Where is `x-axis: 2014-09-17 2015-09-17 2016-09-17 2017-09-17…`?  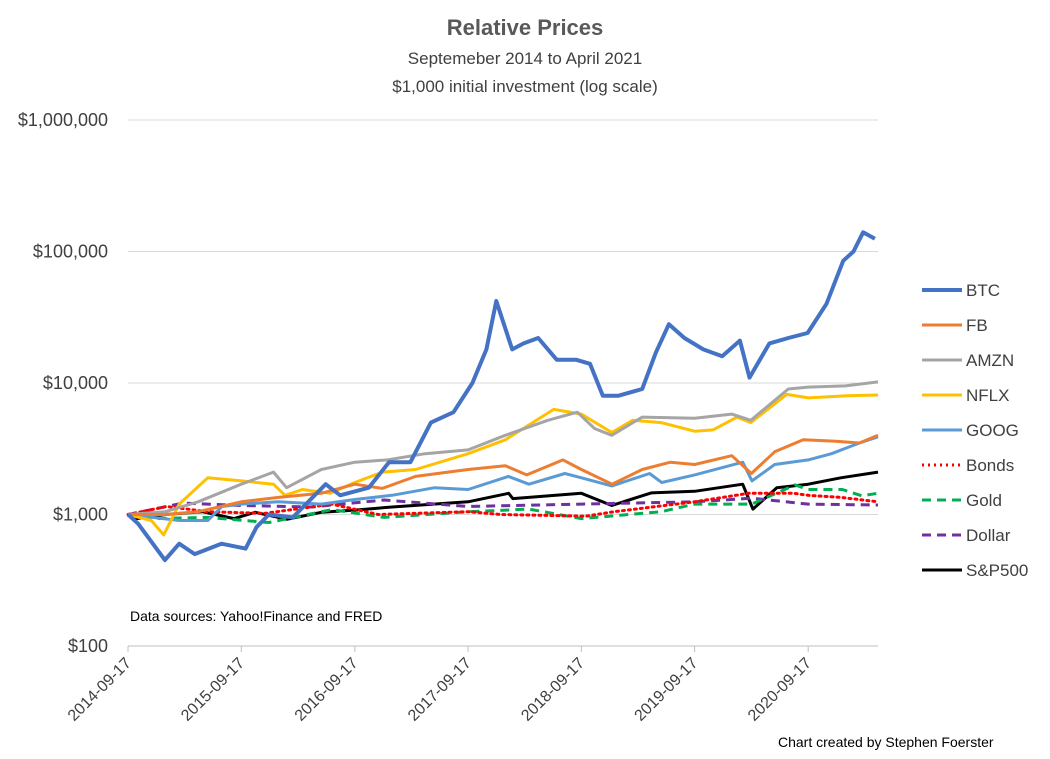
x-axis: 2014-09-17 2015-09-17 2016-09-17 2017-09-17… is located at coordinates (471, 685).